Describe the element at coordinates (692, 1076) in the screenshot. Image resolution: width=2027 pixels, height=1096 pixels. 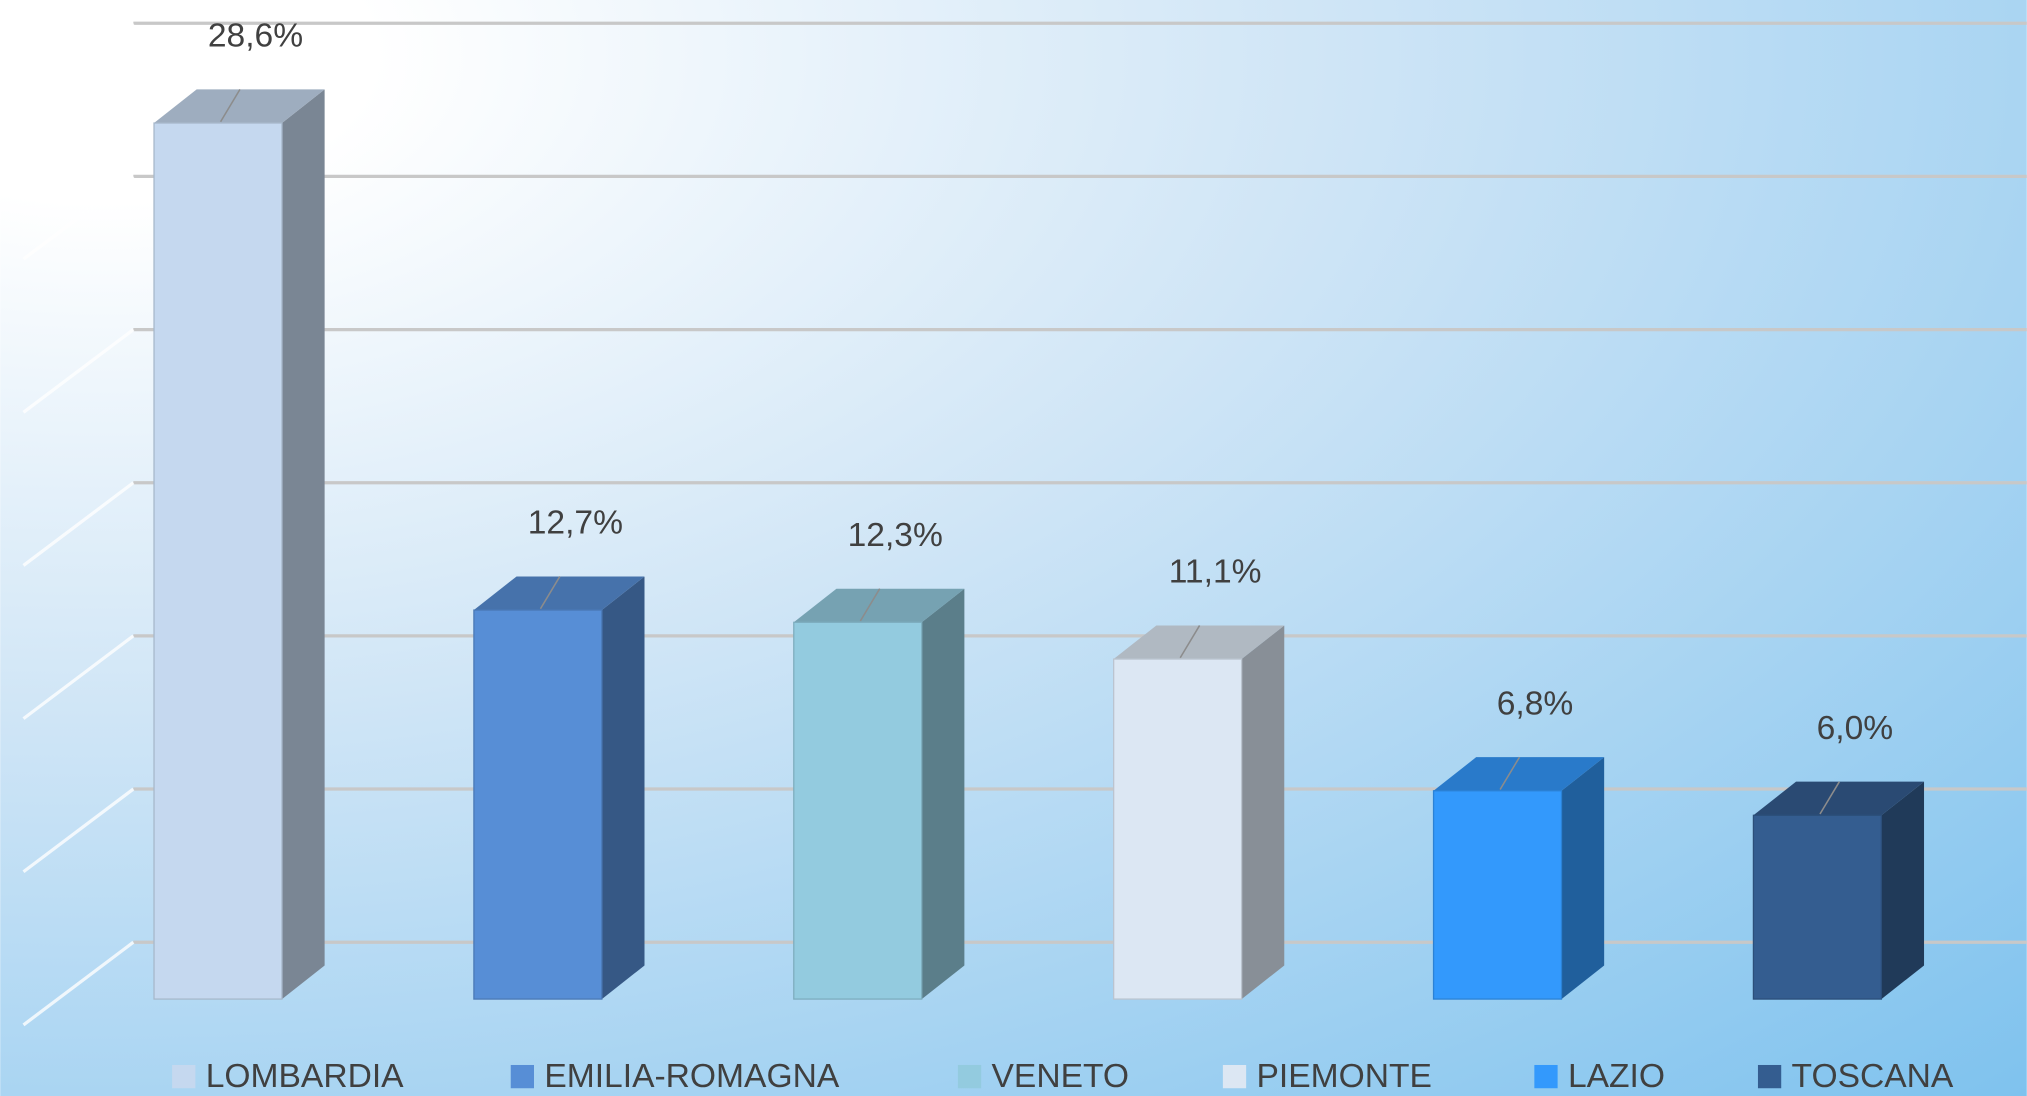
I see `legend-label: EMILIA-ROMAGNA` at that location.